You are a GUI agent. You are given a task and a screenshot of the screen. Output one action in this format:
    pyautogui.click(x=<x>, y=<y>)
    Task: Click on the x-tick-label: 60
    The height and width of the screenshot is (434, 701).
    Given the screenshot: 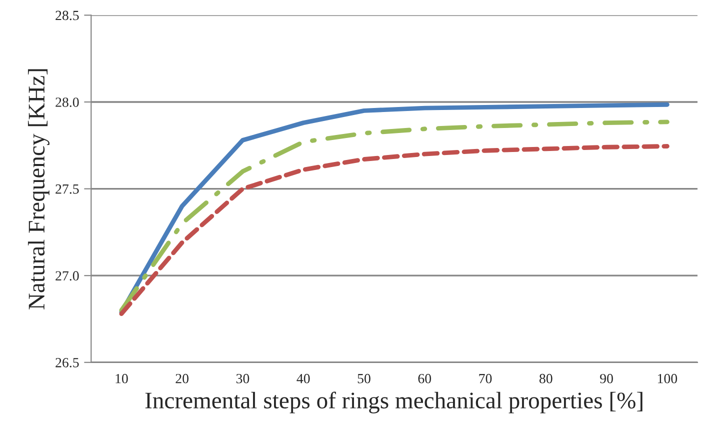 What is the action you would take?
    pyautogui.click(x=425, y=379)
    